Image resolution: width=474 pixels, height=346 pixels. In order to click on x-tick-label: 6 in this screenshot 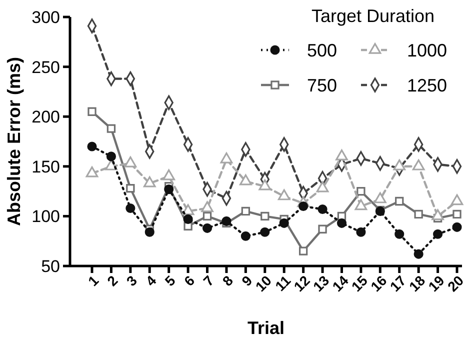, I will do `click(189, 281)`.